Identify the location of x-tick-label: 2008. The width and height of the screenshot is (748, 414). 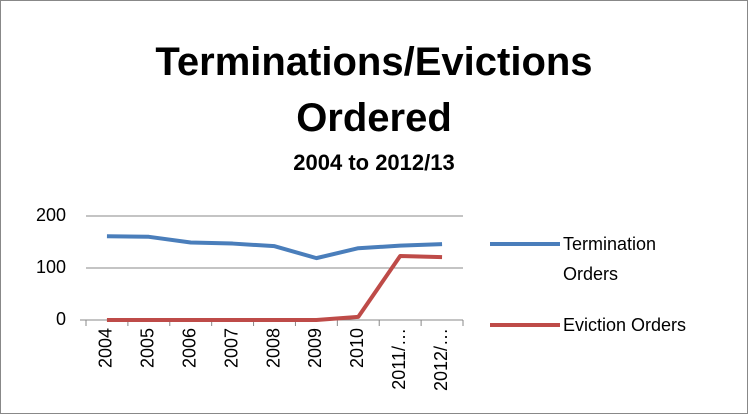
(273, 348).